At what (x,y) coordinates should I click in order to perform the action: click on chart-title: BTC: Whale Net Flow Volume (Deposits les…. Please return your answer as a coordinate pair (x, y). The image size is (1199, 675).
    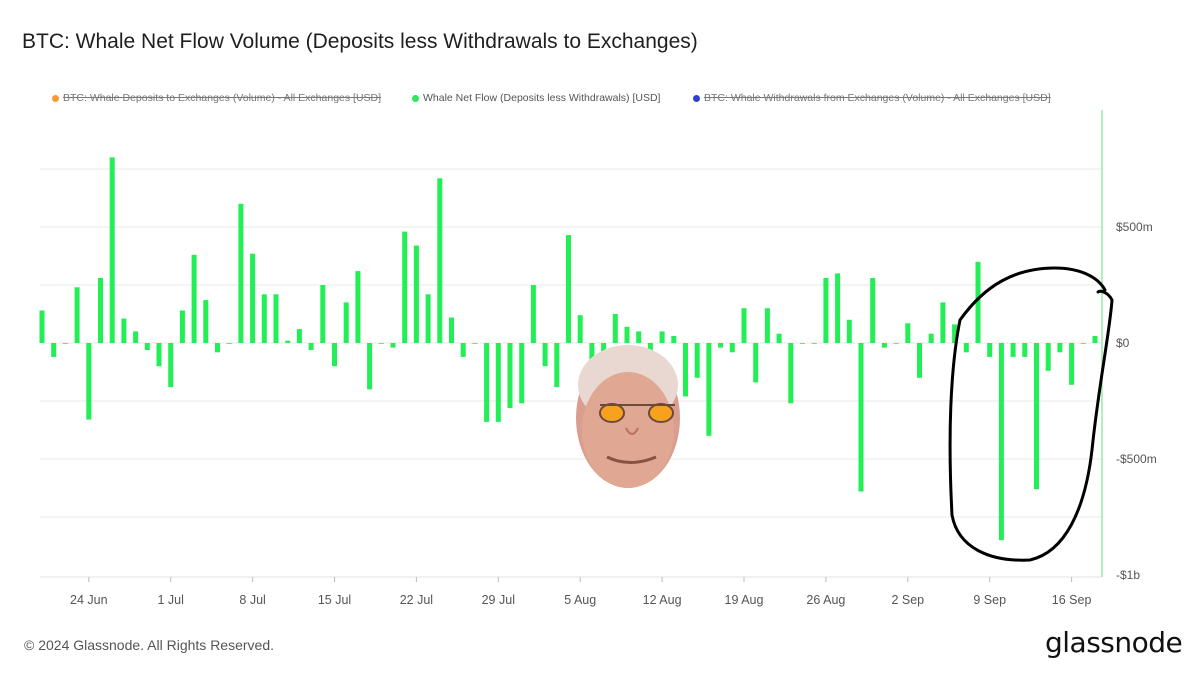
    Looking at the image, I should click on (360, 41).